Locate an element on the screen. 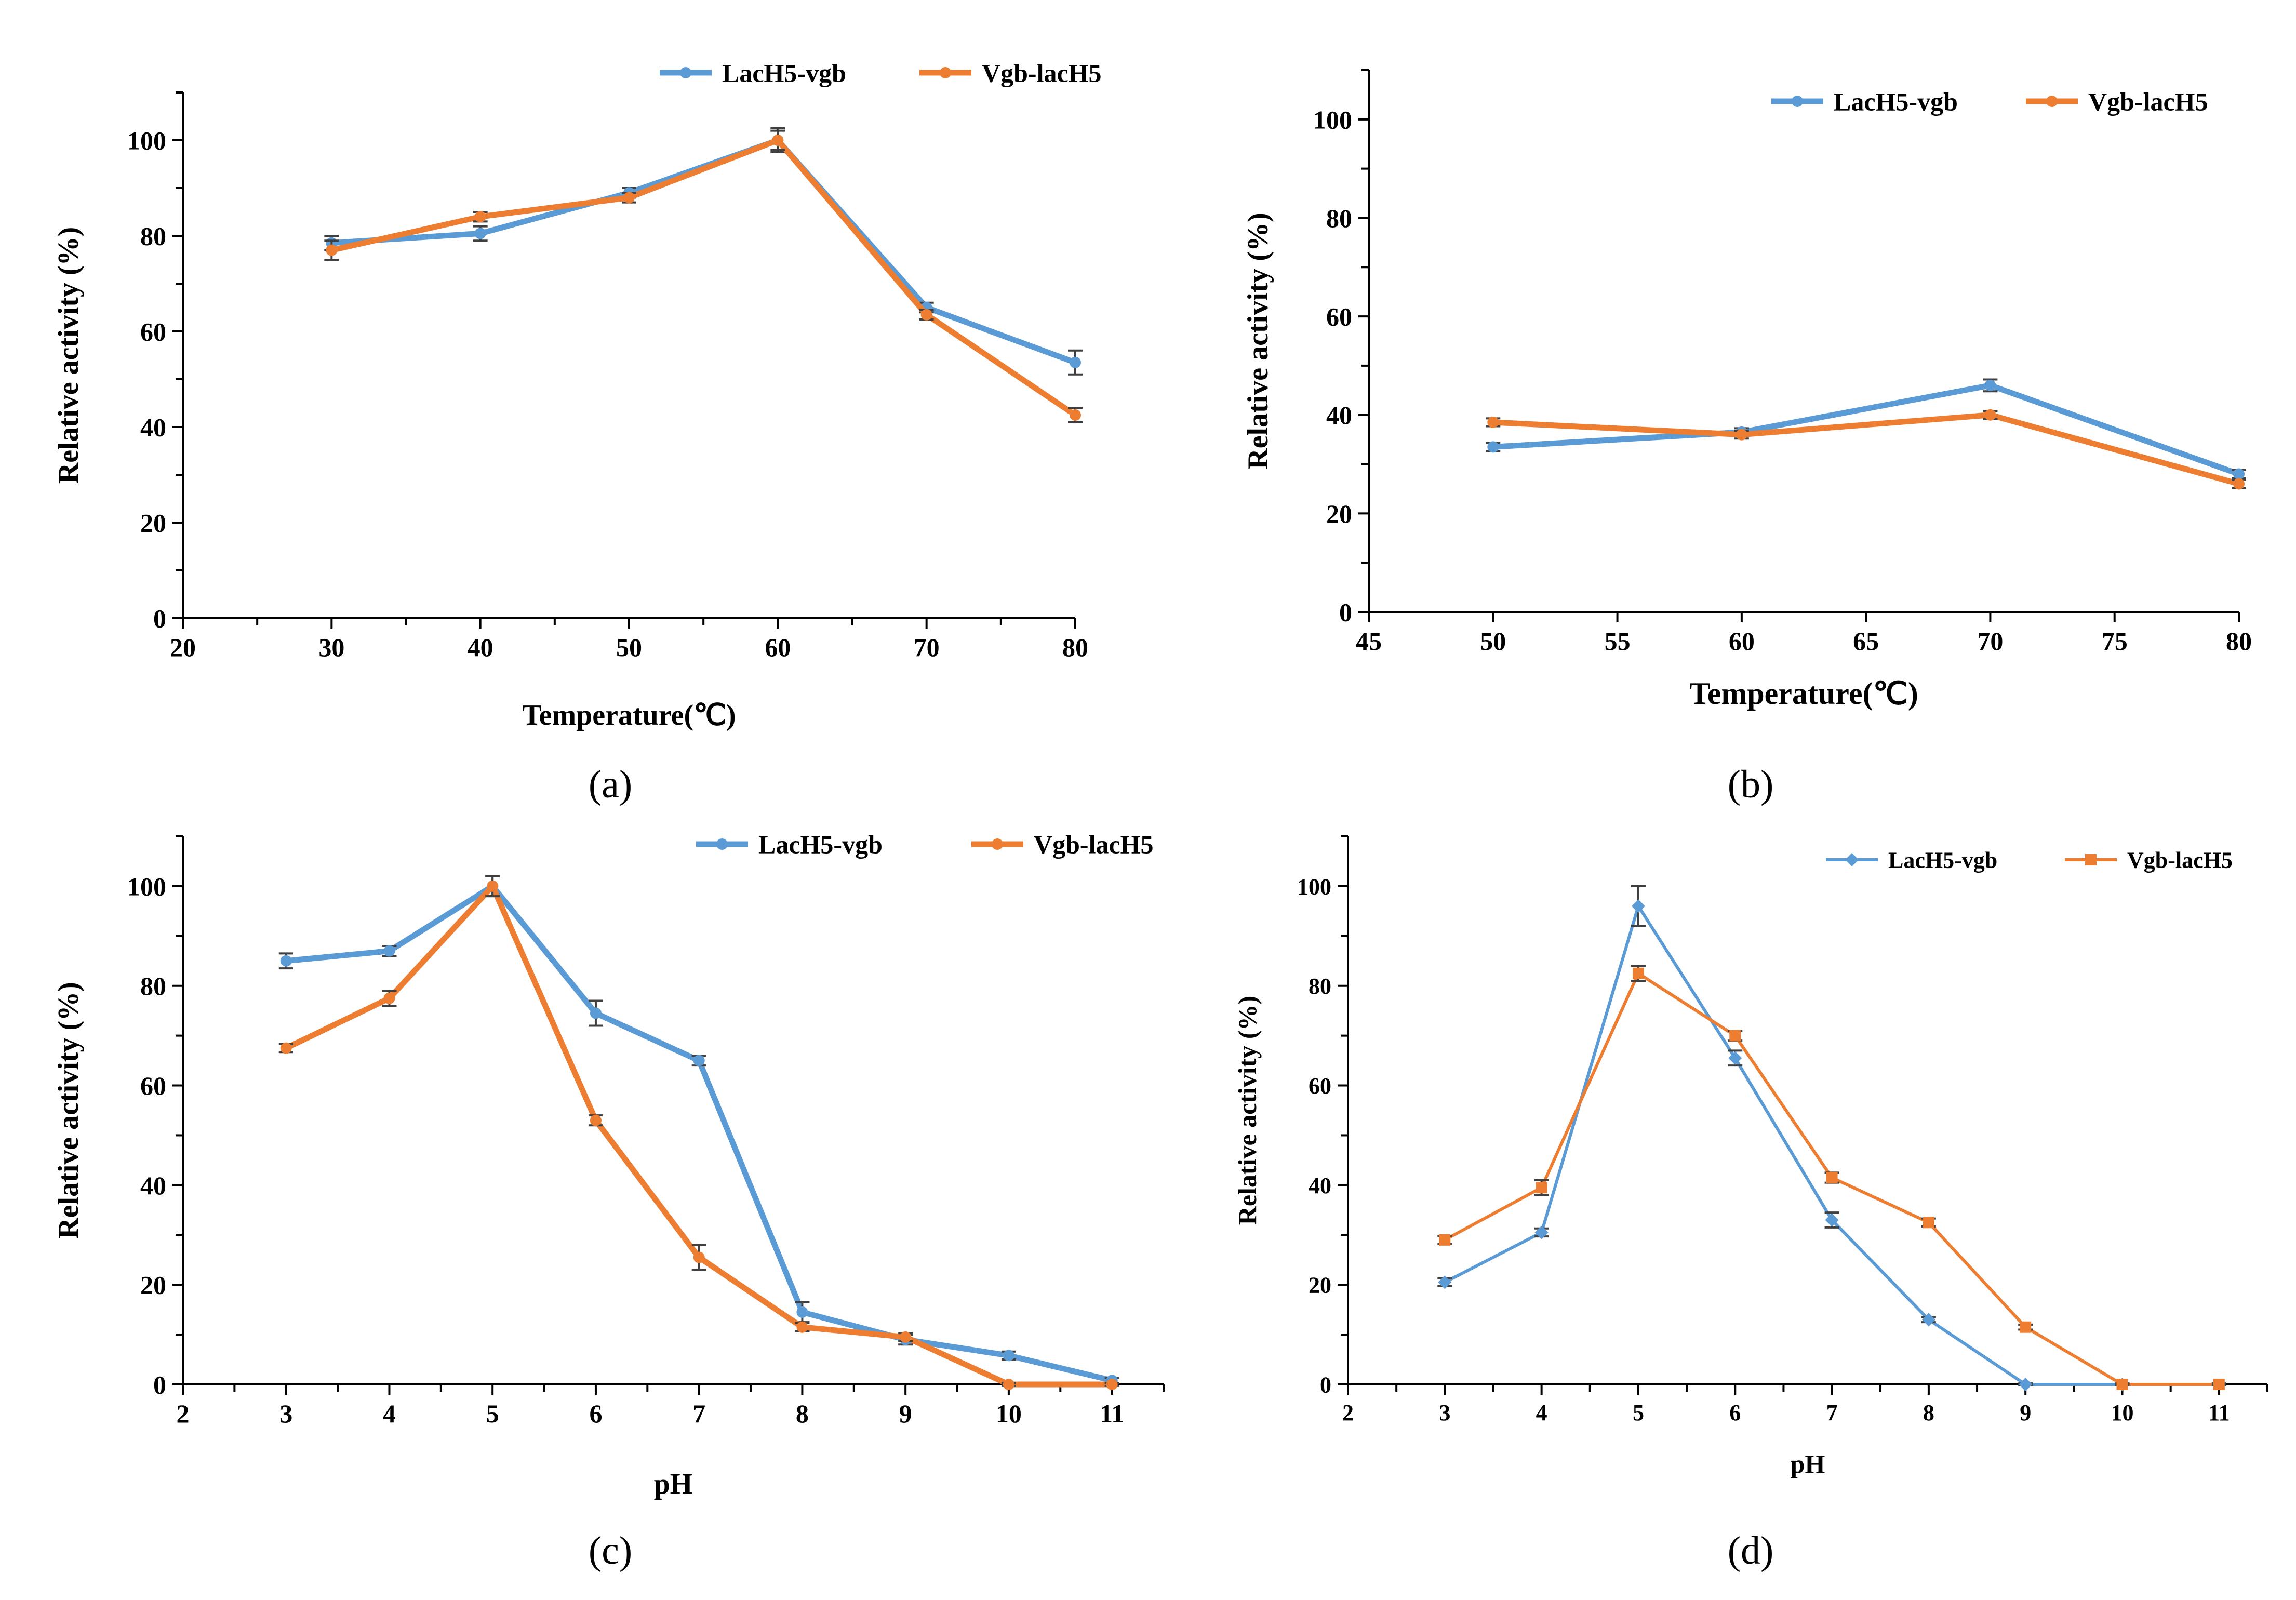 Image resolution: width=2296 pixels, height=1600 pixels. x-tick-label: 5 is located at coordinates (493, 1413).